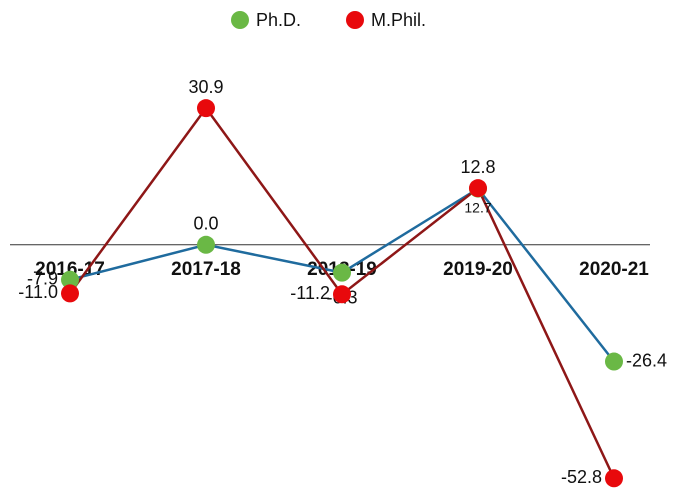 The height and width of the screenshot is (493, 690). Describe the element at coordinates (310, 293) in the screenshot. I see `data-label: -11.2` at that location.